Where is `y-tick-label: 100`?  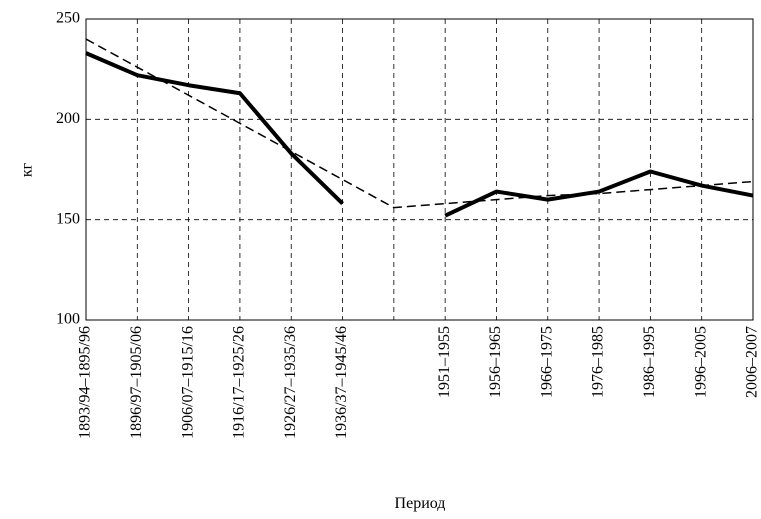
y-tick-label: 100 is located at coordinates (68, 319).